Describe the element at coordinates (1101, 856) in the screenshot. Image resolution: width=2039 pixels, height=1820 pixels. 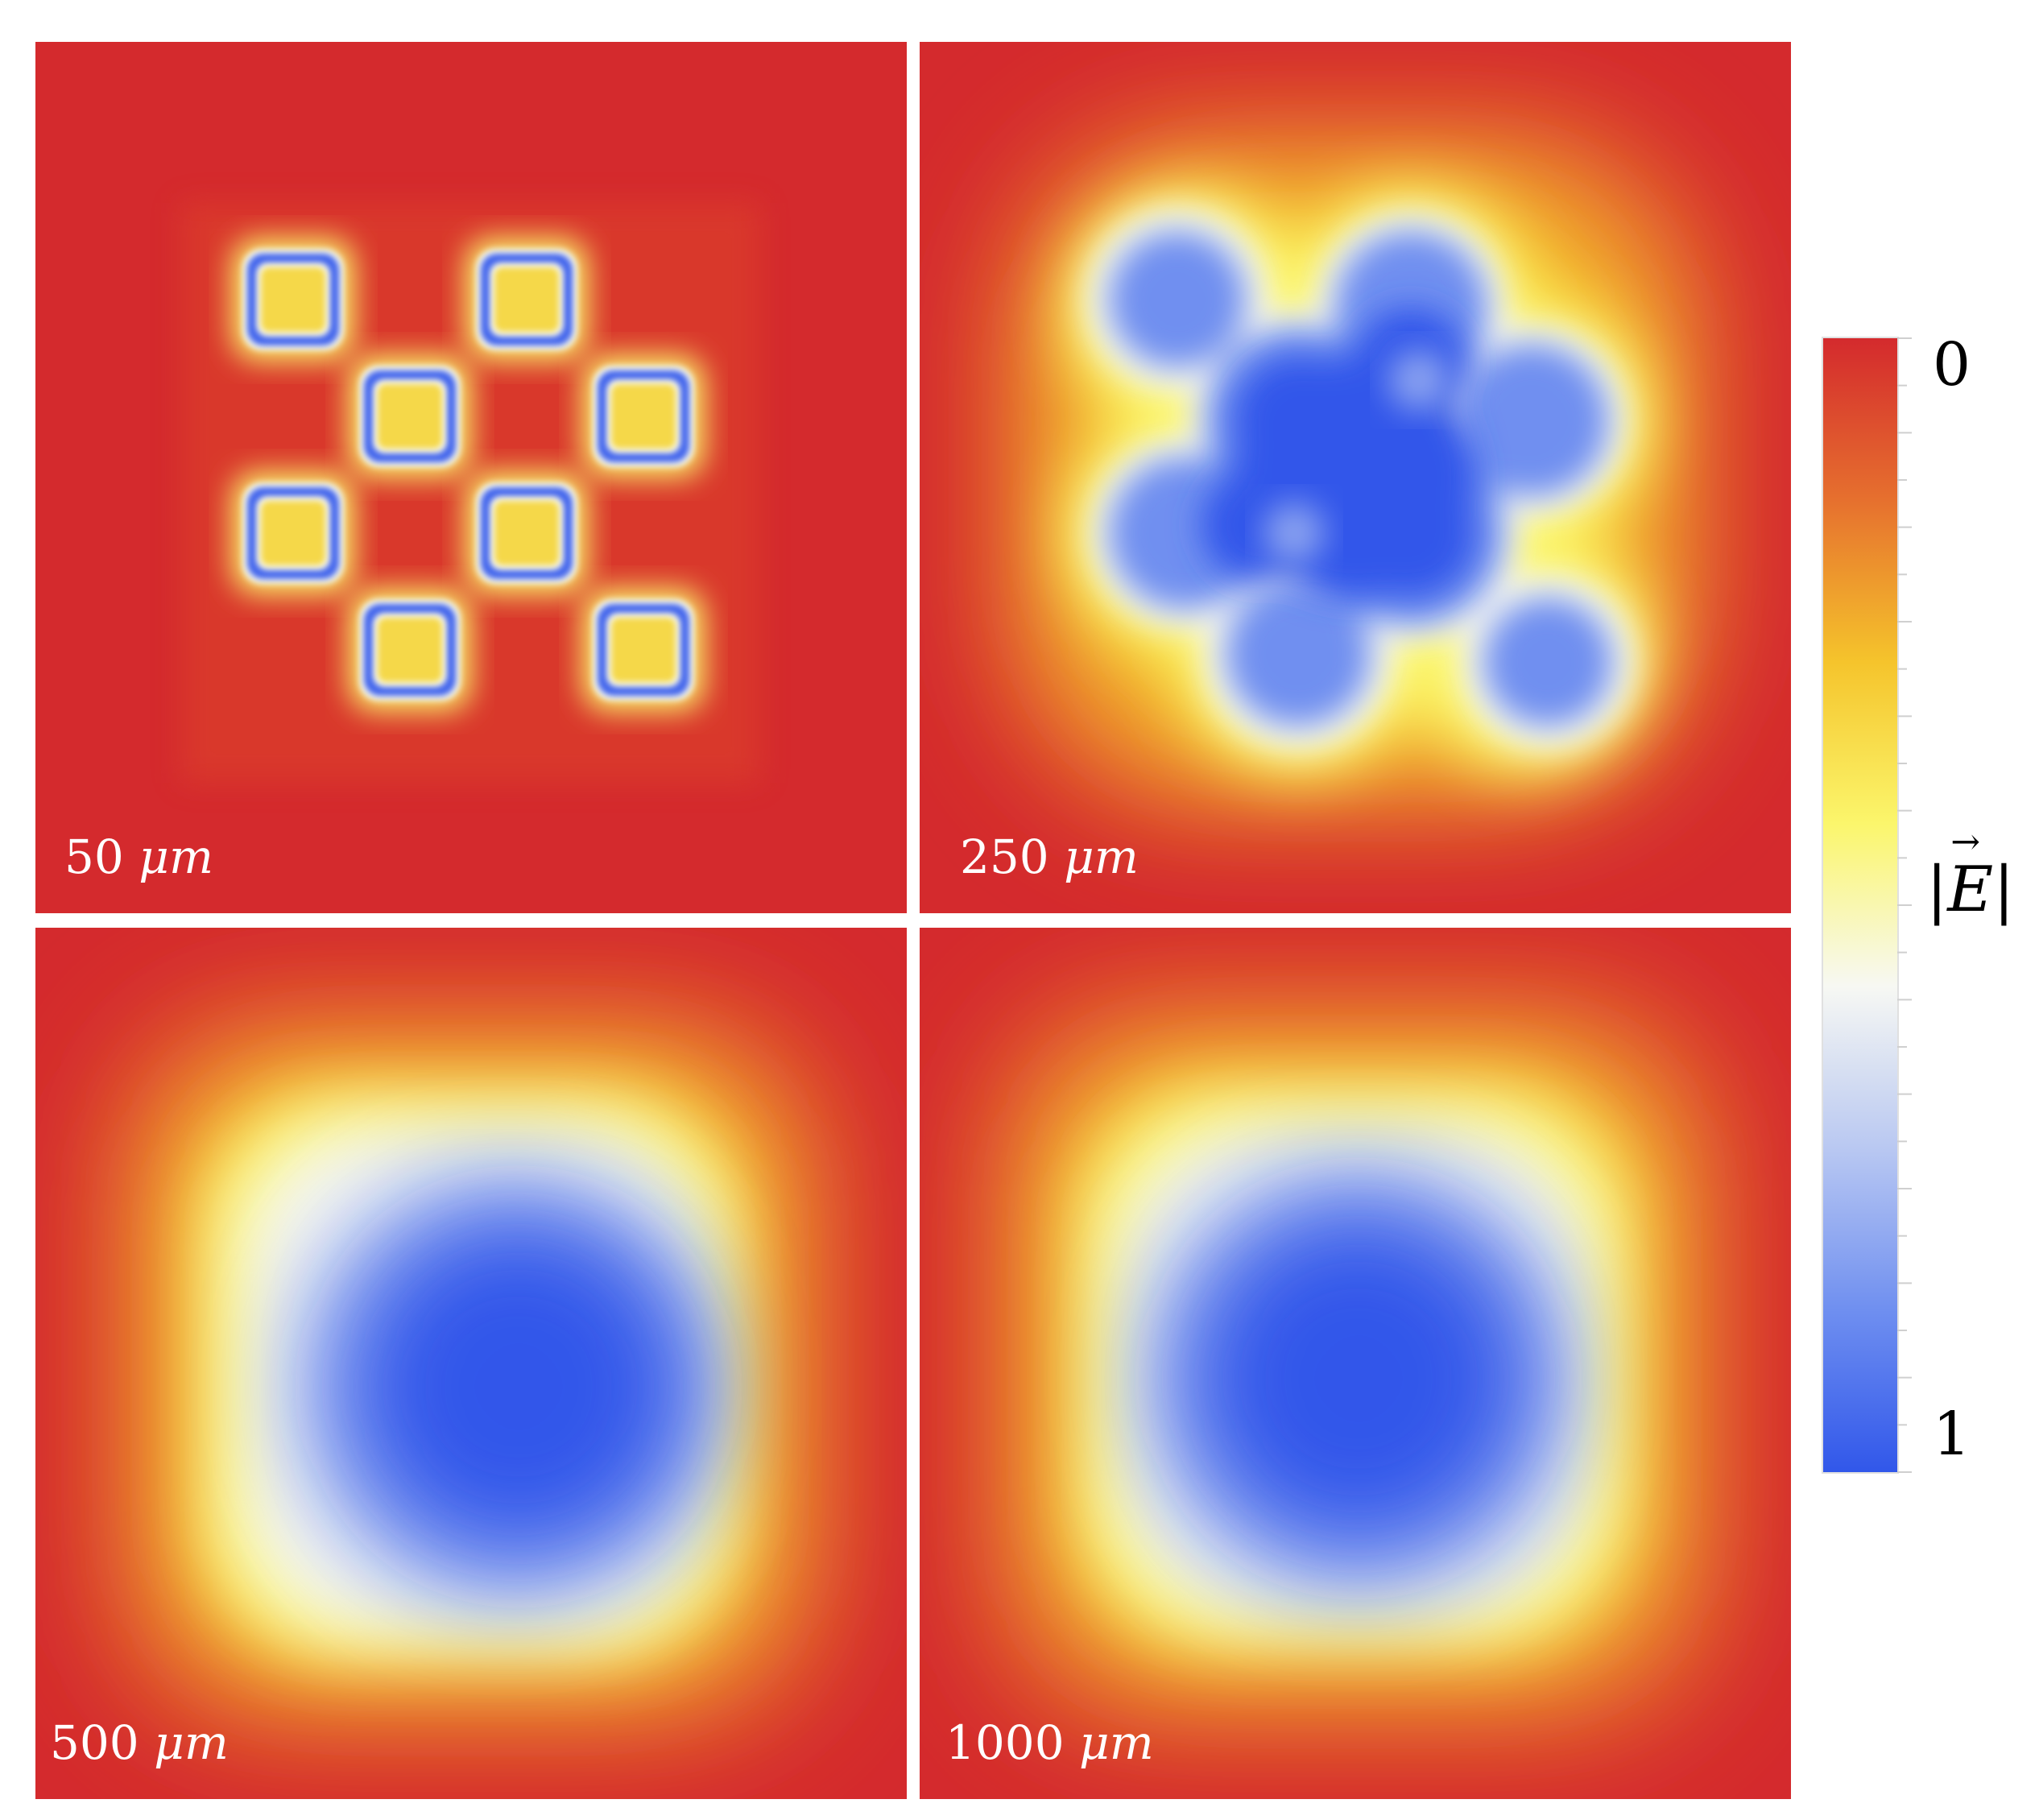
I see `panel-unit-250: μm` at that location.